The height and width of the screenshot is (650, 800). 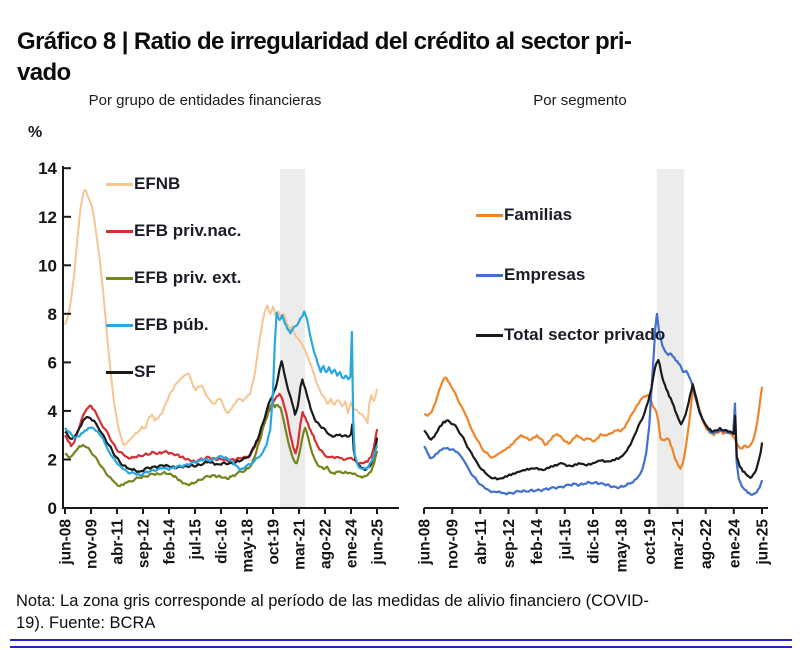 I want to click on legend-item-efb-pub: EFB púb., so click(x=173, y=325).